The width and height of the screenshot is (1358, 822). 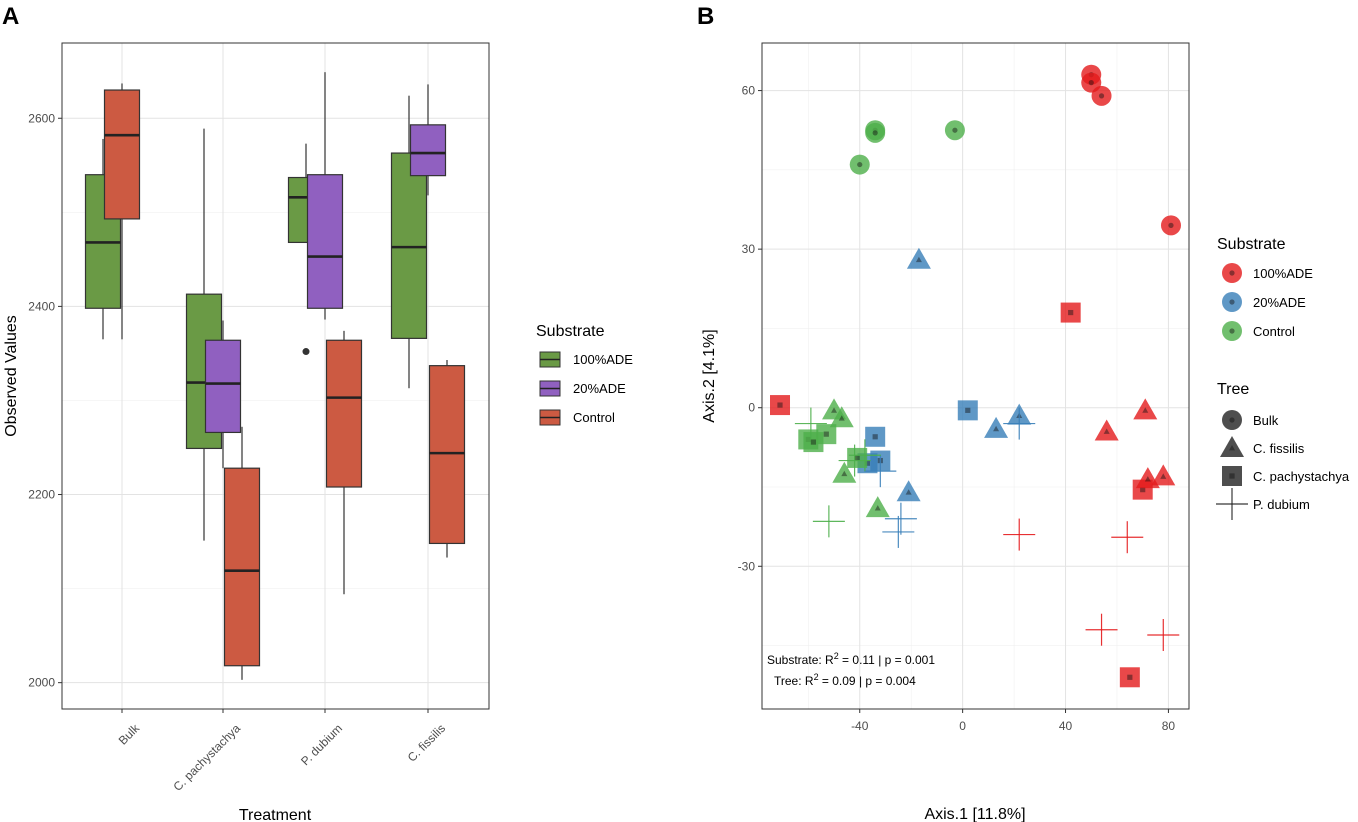 I want to click on tree-legend-label: C. fissilis, so click(x=1279, y=448).